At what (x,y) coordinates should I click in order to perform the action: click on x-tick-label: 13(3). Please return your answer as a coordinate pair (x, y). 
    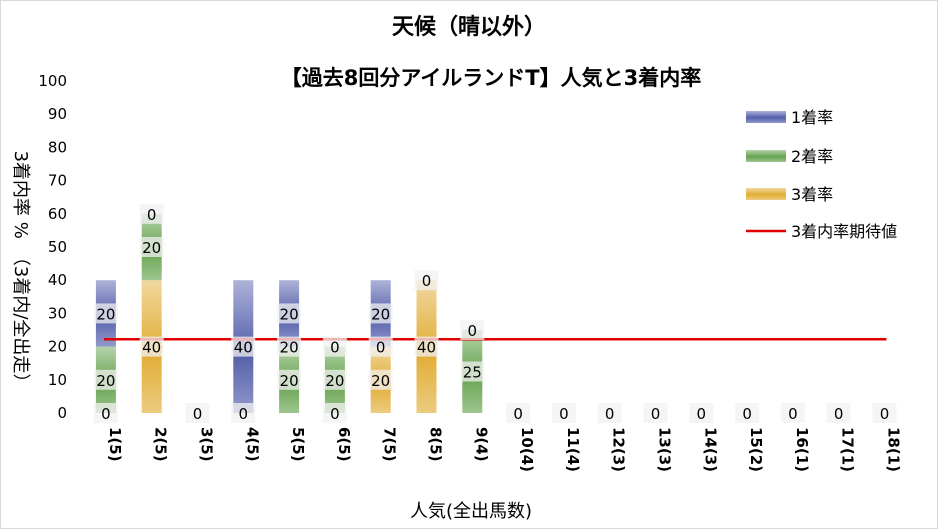
    Looking at the image, I should click on (665, 449).